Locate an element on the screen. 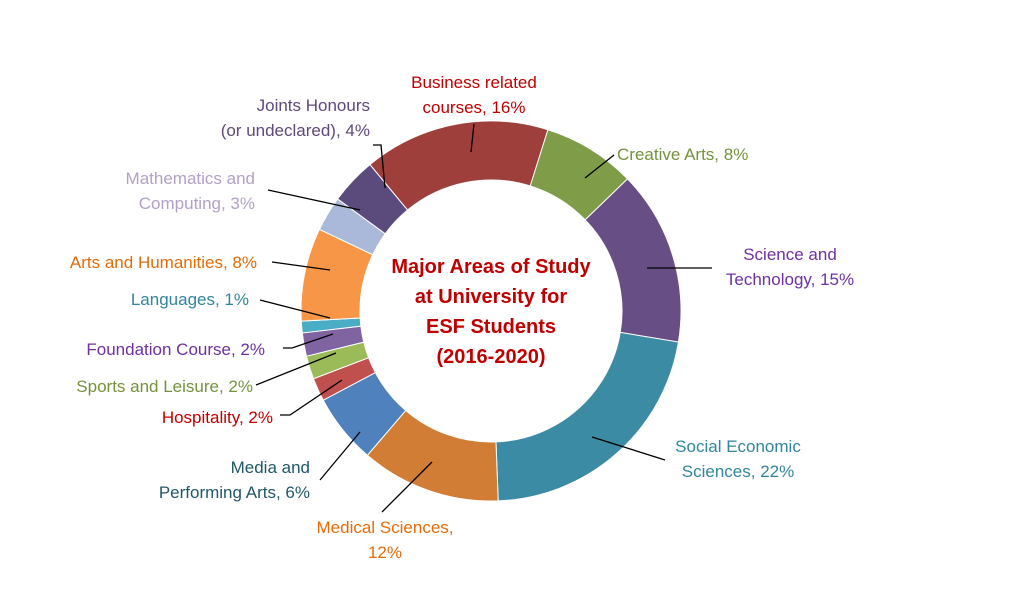  slice-label: Media and Performing Arts, 6% is located at coordinates (234, 480).